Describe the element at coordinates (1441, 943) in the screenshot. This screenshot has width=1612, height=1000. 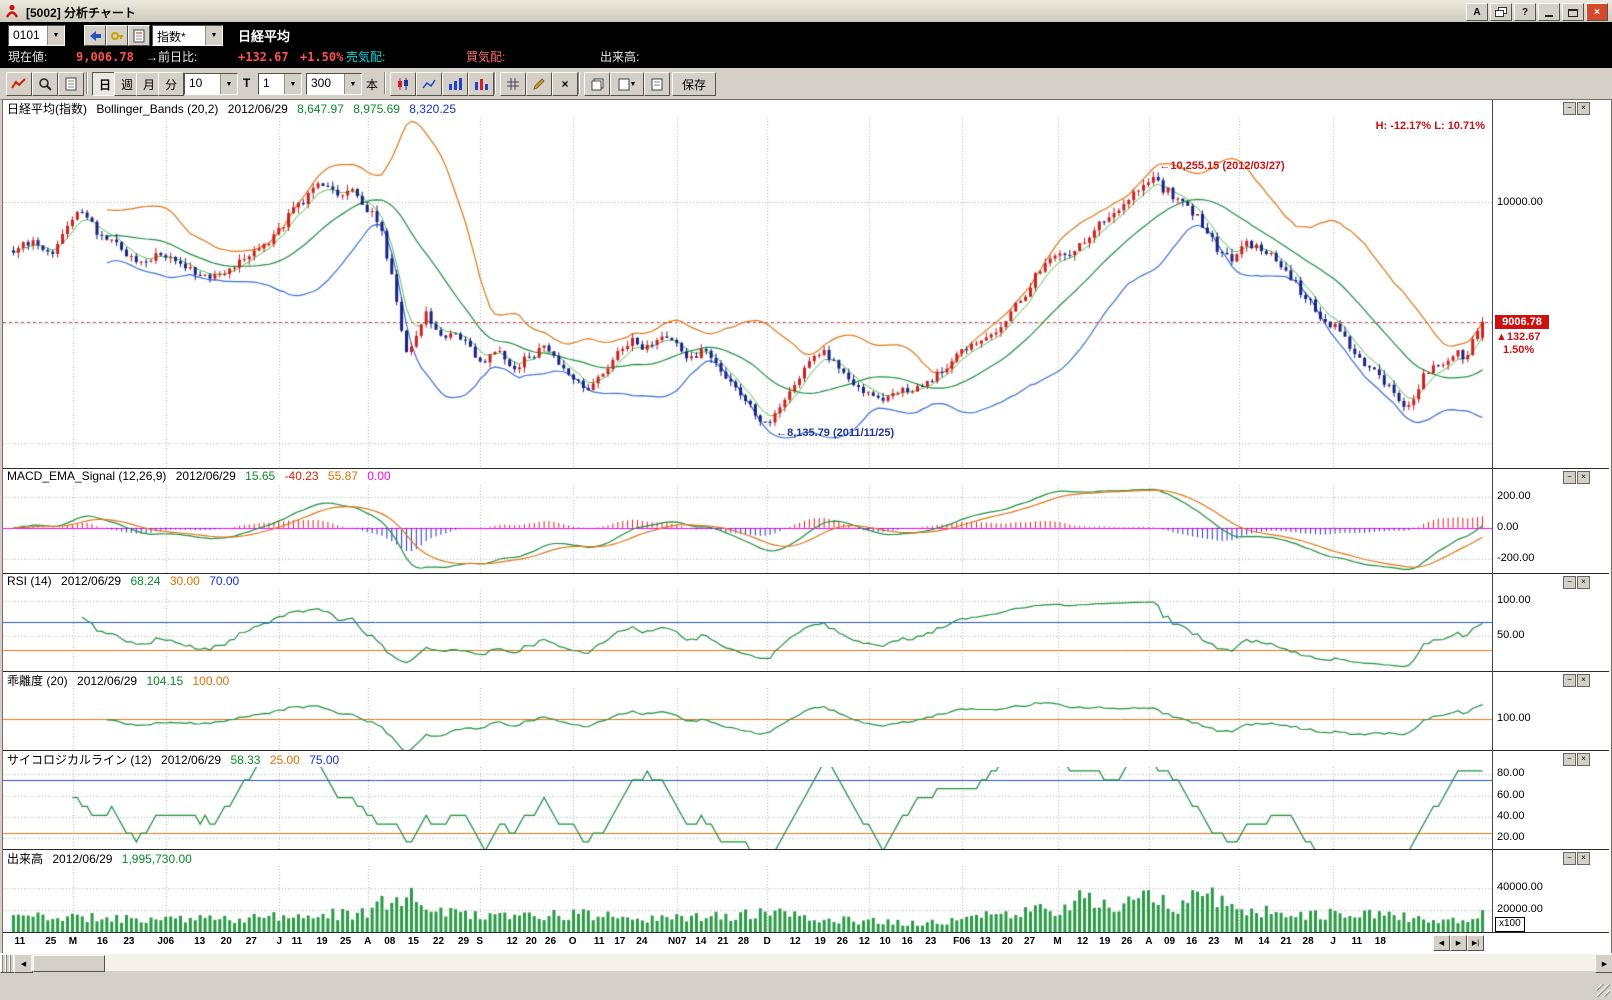
I see `scroll-left-button: ◀` at that location.